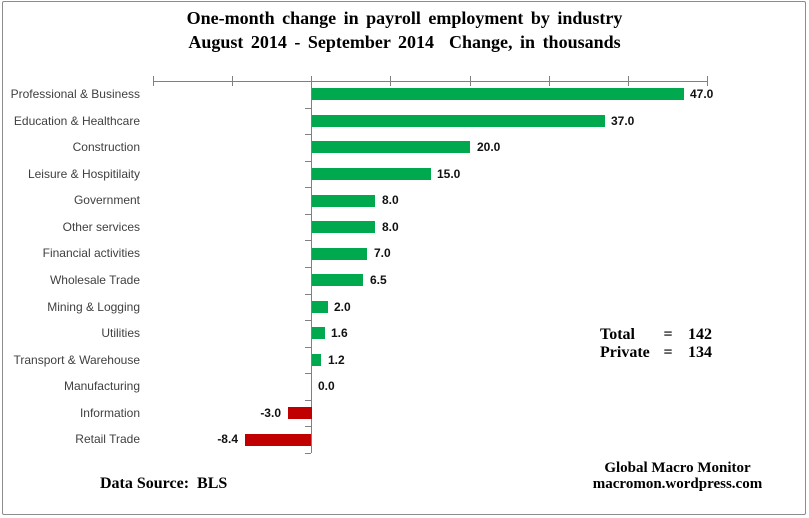 This screenshot has height=518, width=809. I want to click on category-label: Leisure & Hospitilaity, so click(83, 174).